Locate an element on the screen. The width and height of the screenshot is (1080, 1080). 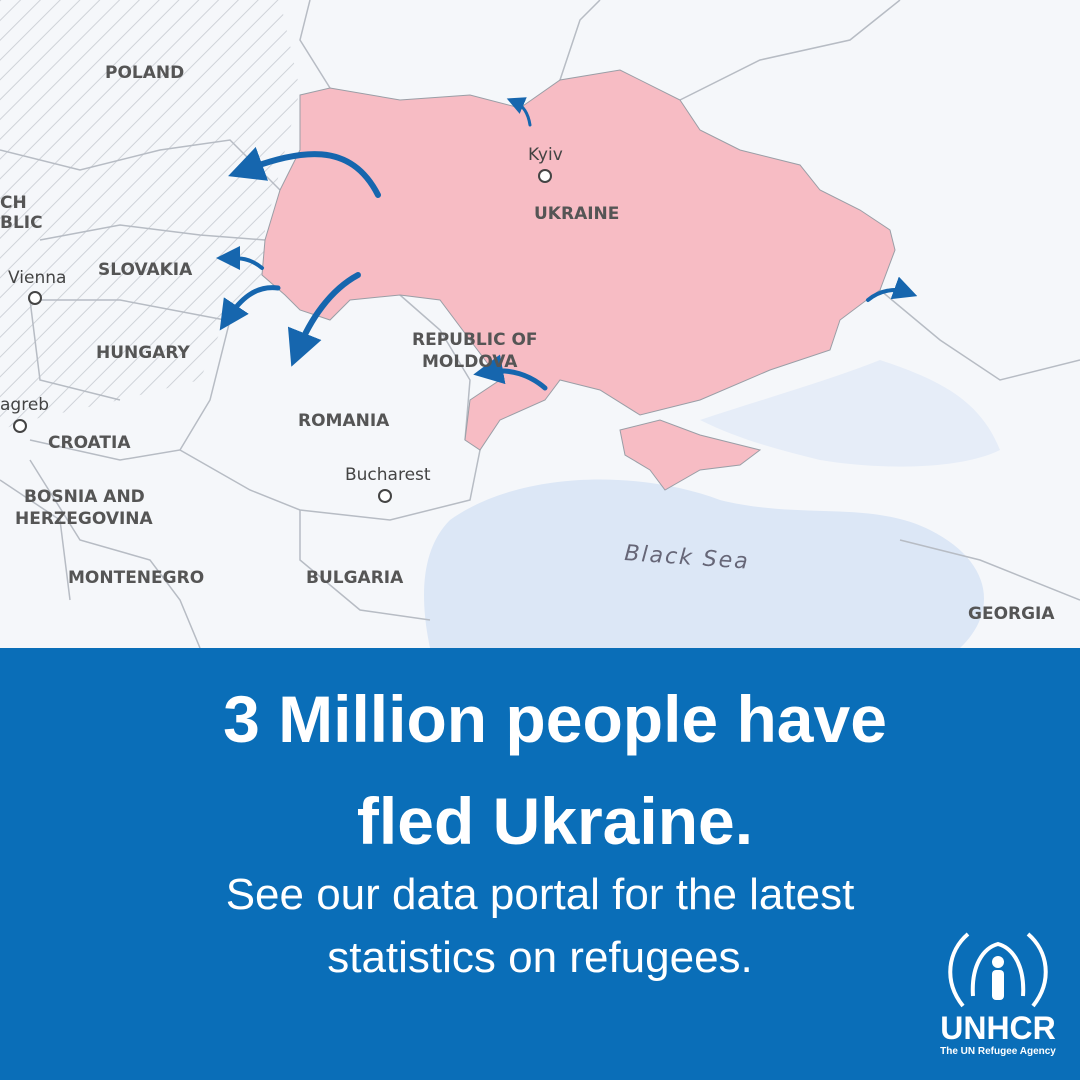
logo-name: UNHCR is located at coordinates (998, 1028).